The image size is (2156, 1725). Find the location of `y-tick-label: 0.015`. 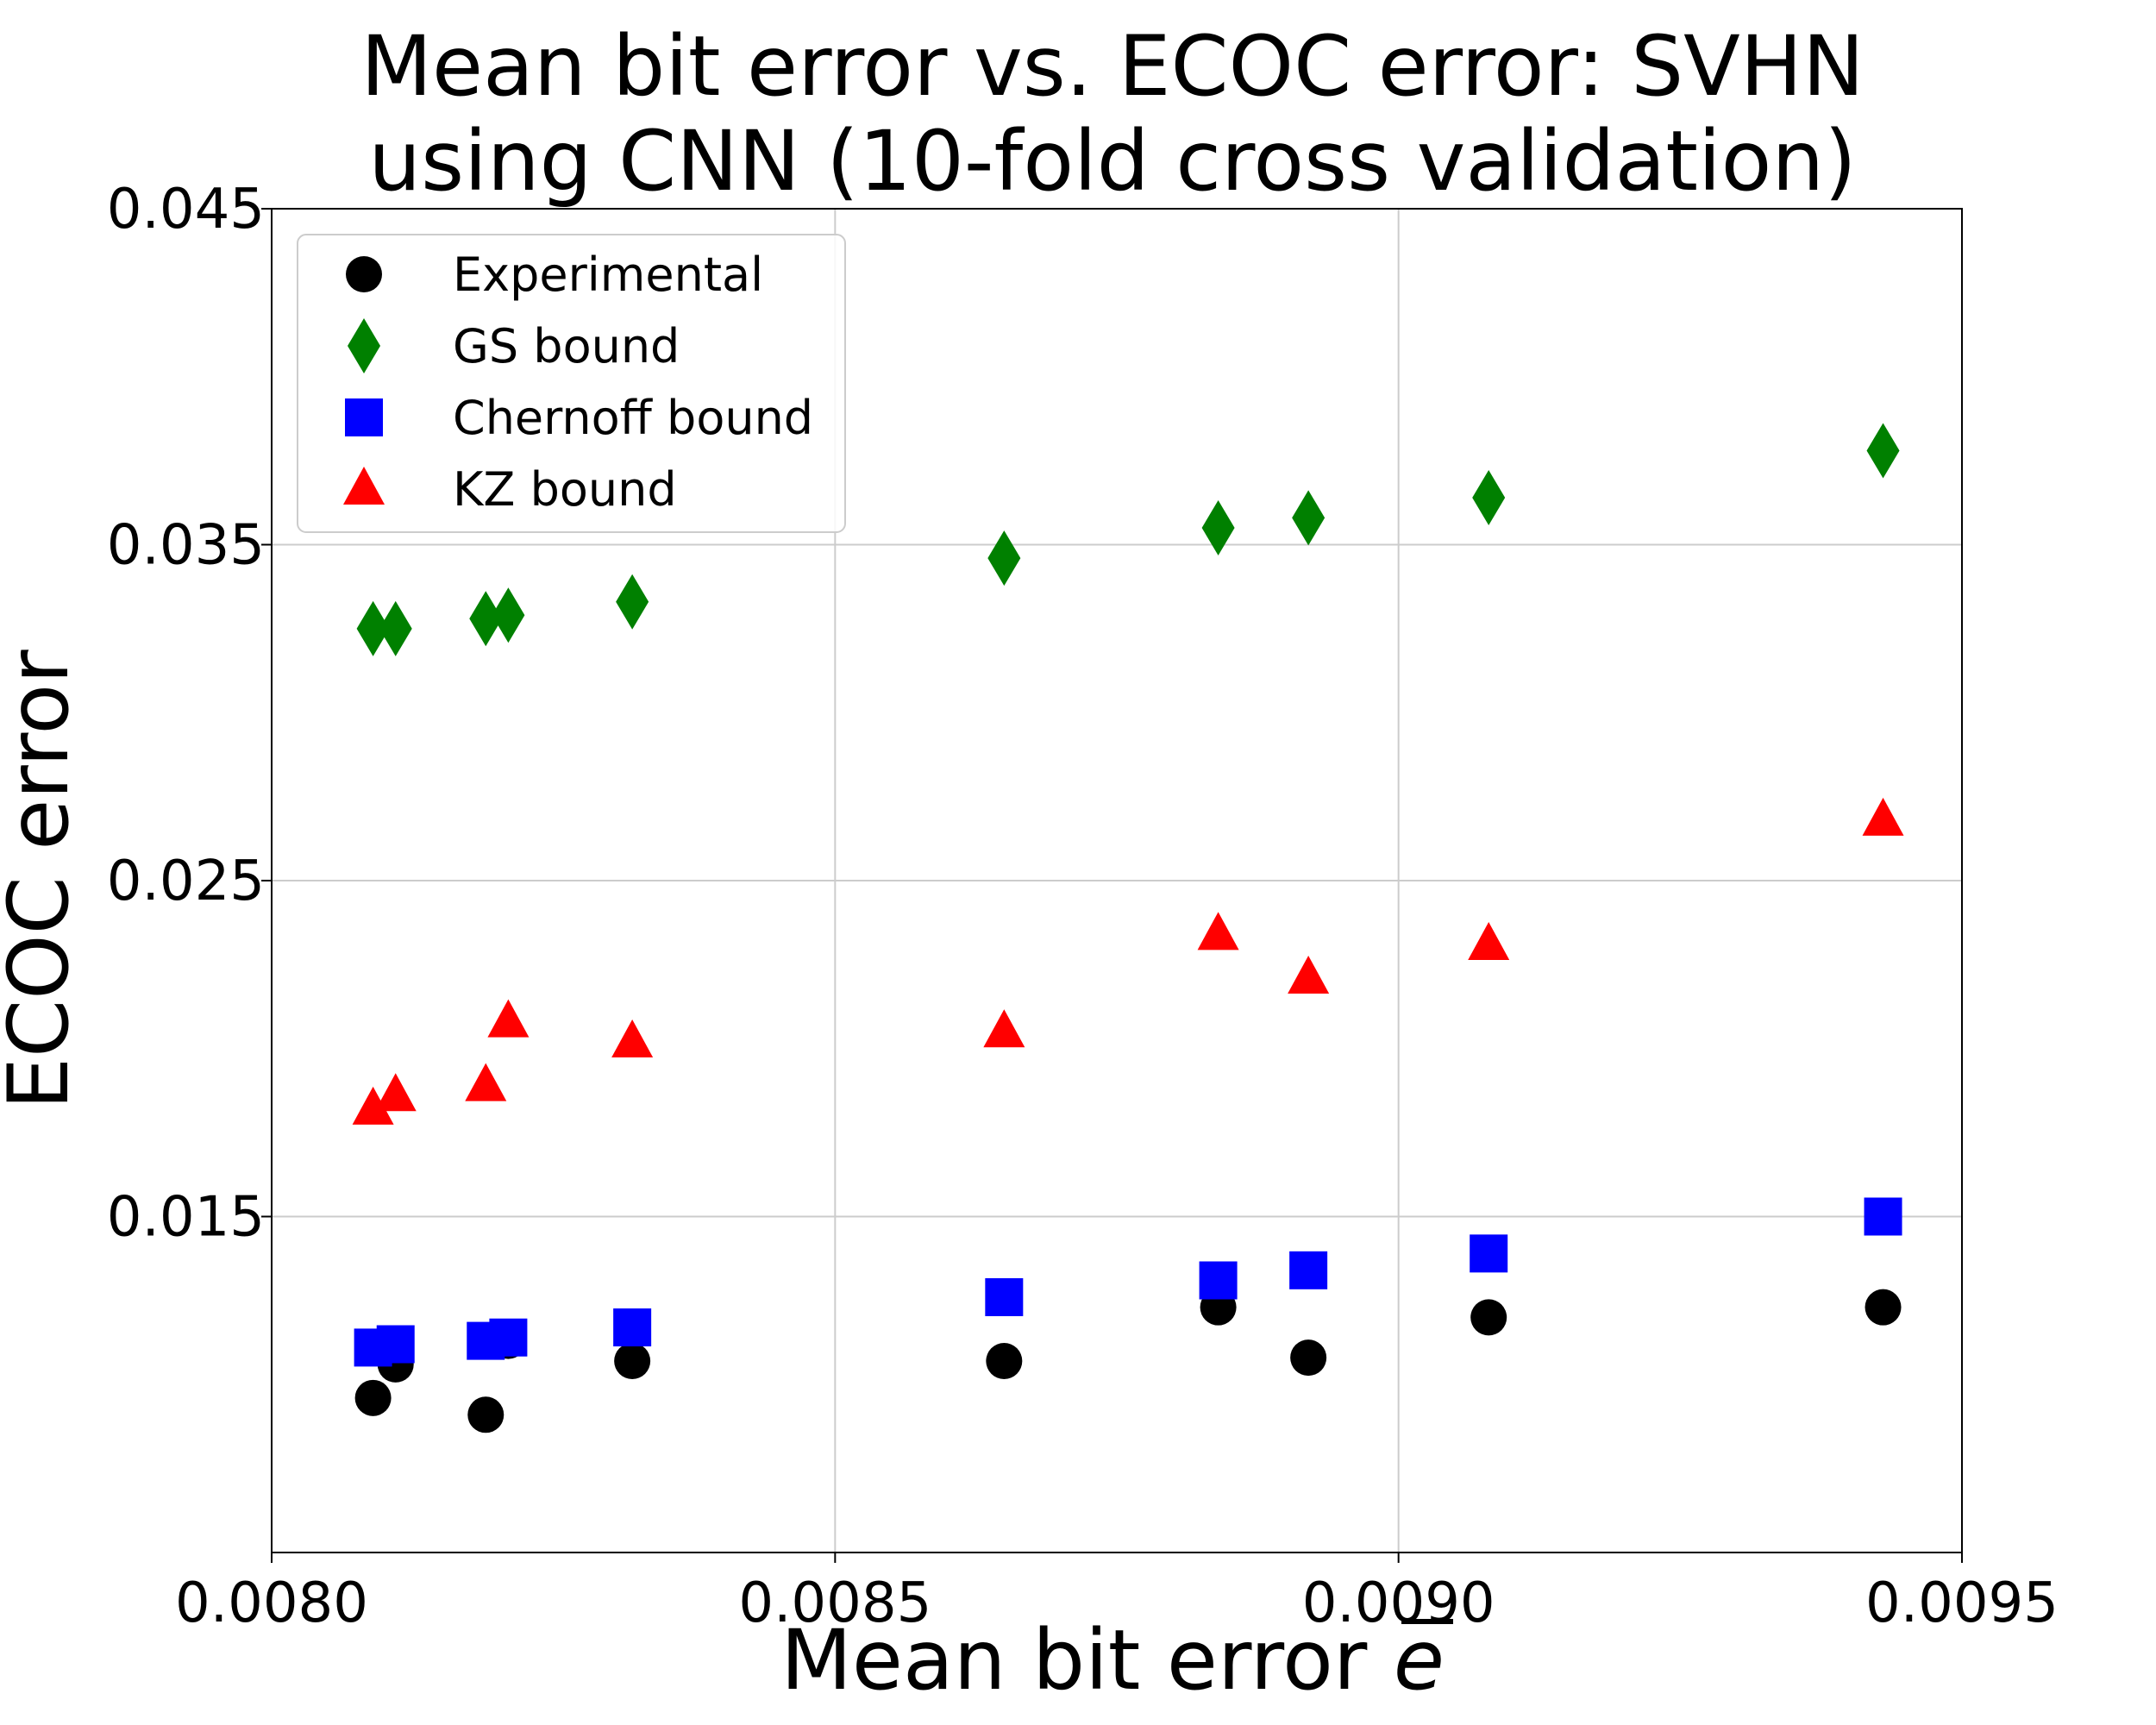

y-tick-label: 0.015 is located at coordinates (186, 1218).